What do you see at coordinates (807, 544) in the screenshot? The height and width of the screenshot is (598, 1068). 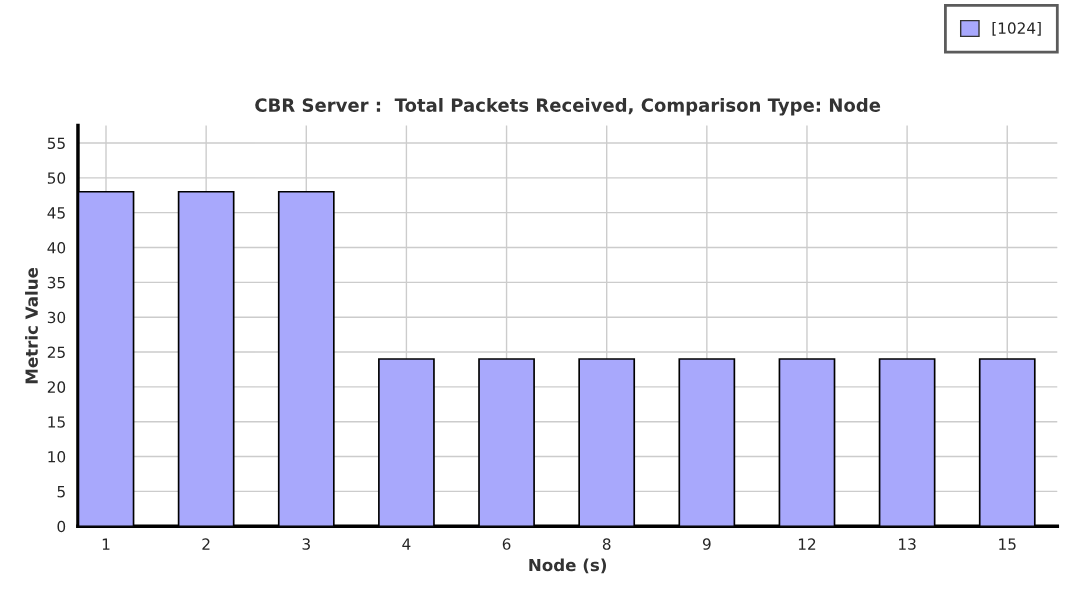 I see `x-tick-label: 12` at bounding box center [807, 544].